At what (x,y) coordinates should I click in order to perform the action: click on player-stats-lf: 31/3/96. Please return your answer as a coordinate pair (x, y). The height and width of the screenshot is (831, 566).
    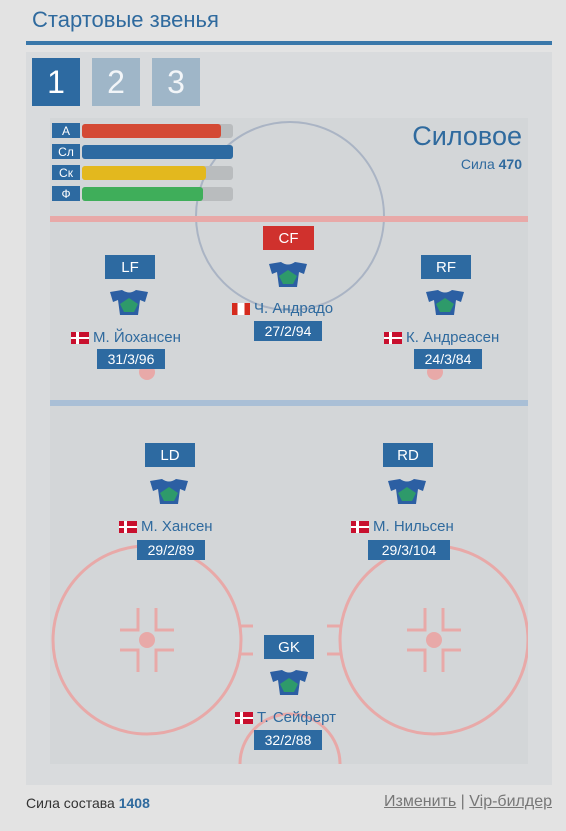
    Looking at the image, I should click on (131, 359).